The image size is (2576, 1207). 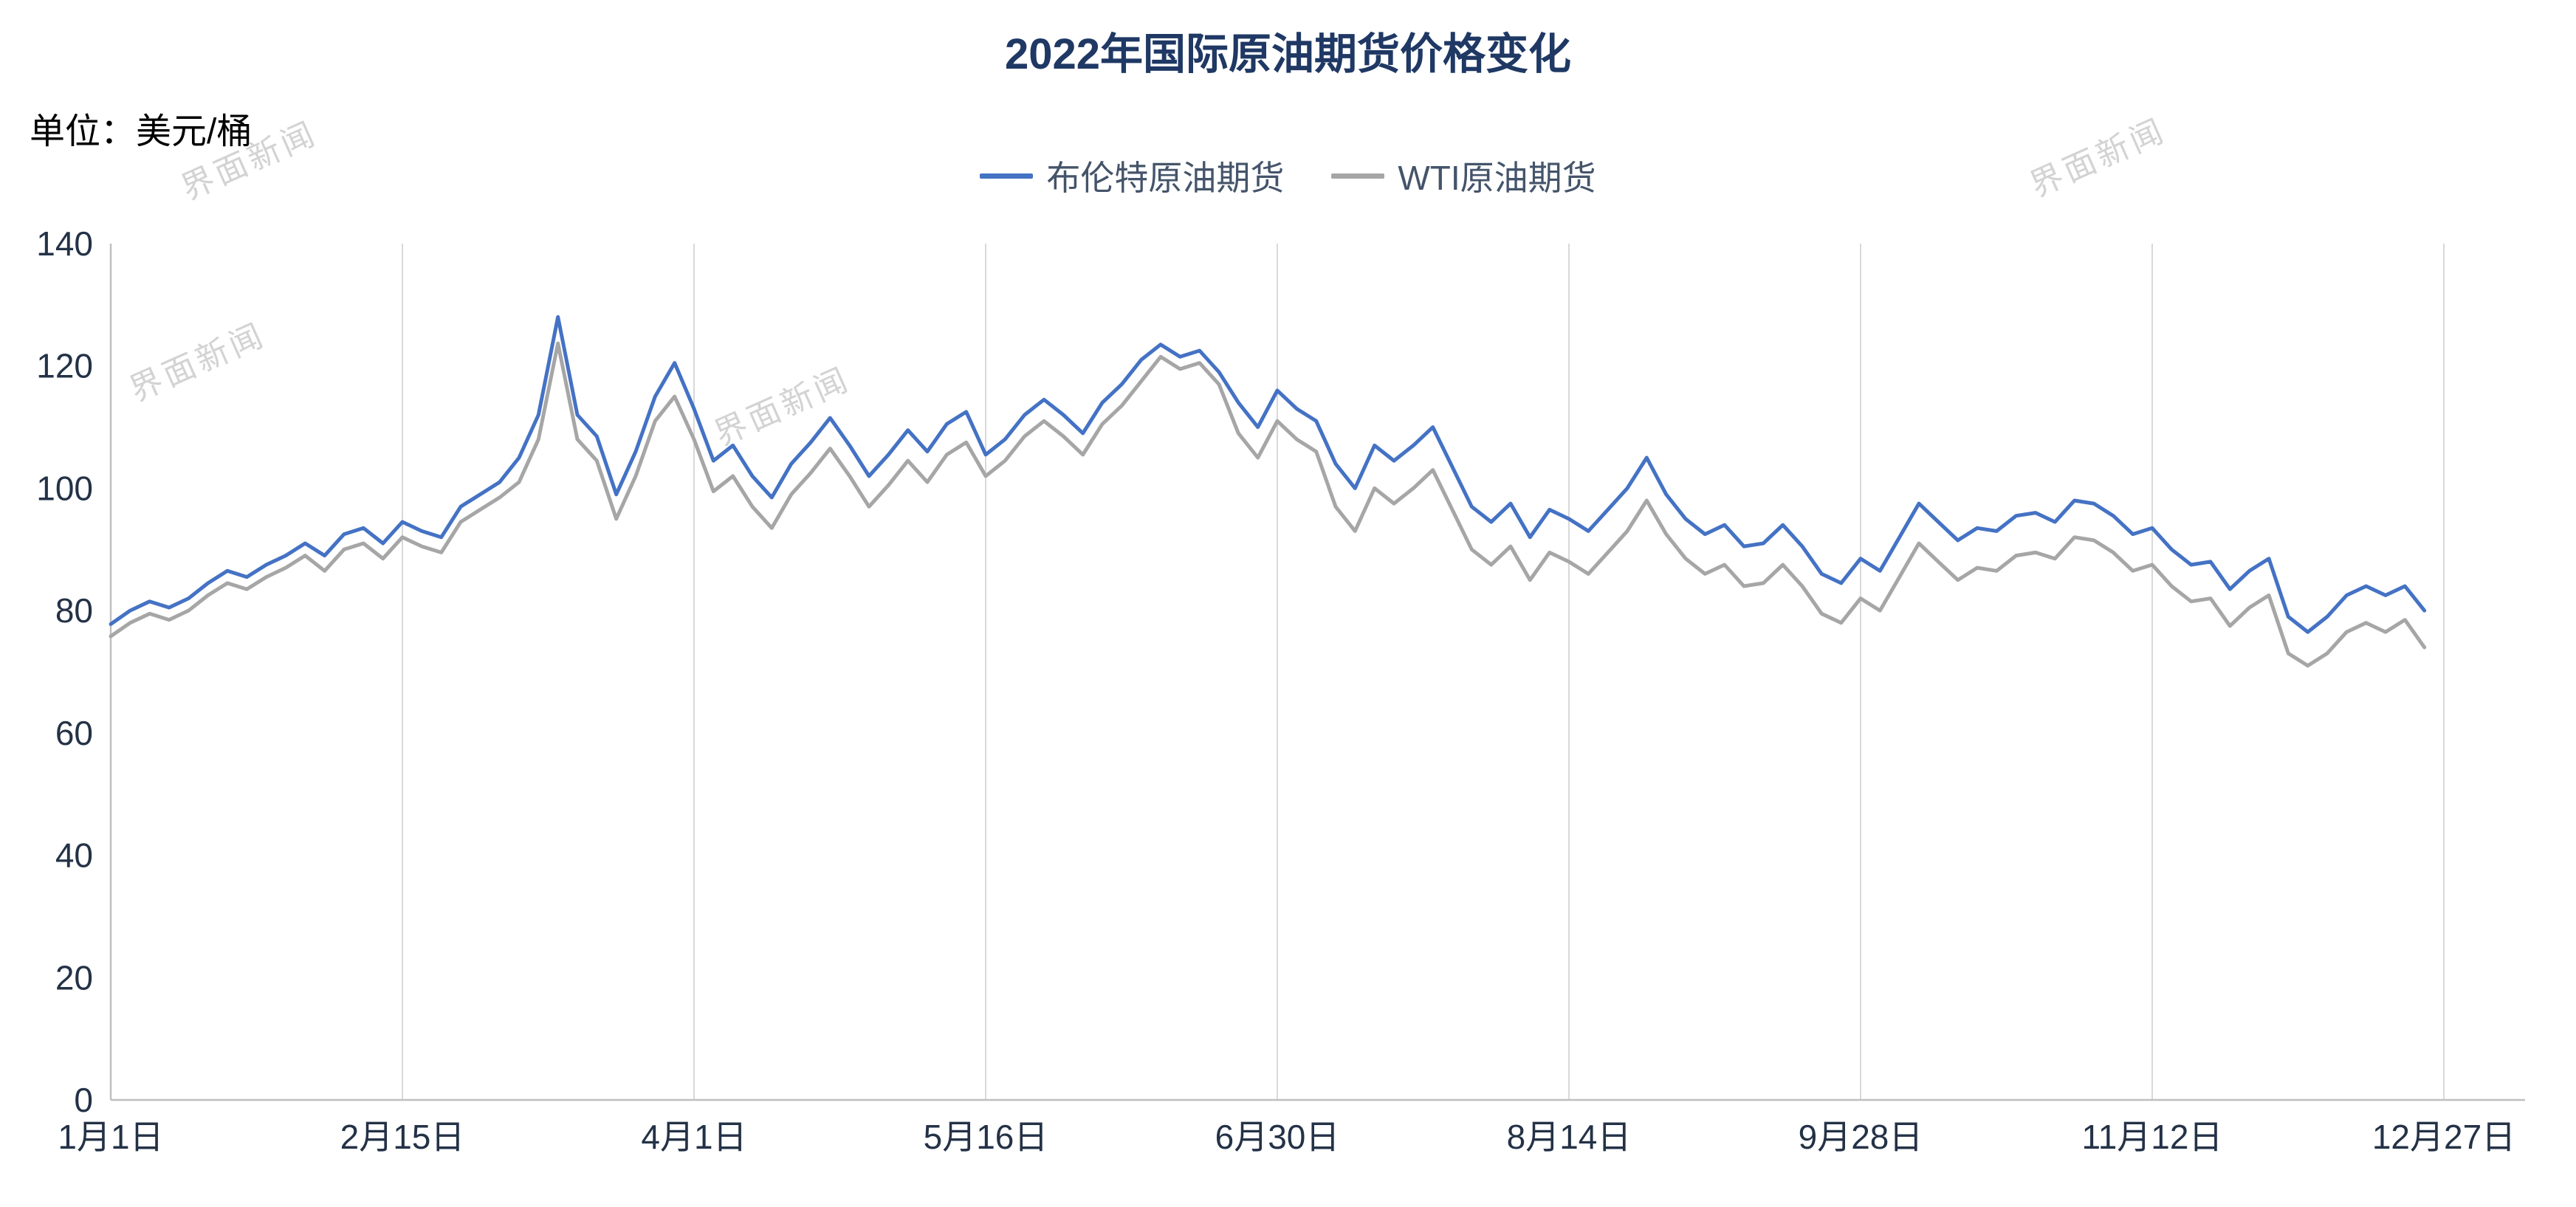 I want to click on x-axis-tick-label: 9月28日, so click(x=1861, y=1137).